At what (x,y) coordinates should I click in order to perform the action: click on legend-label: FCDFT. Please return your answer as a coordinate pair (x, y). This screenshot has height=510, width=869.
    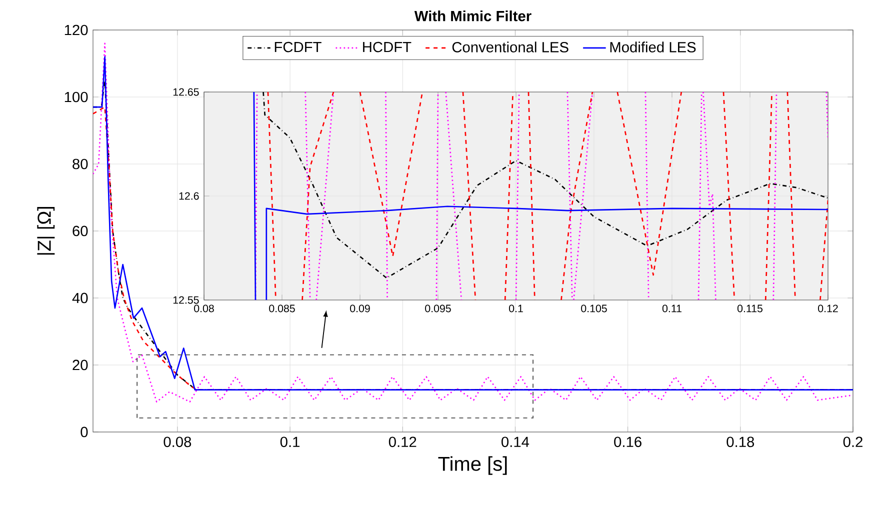
    Looking at the image, I should click on (298, 47).